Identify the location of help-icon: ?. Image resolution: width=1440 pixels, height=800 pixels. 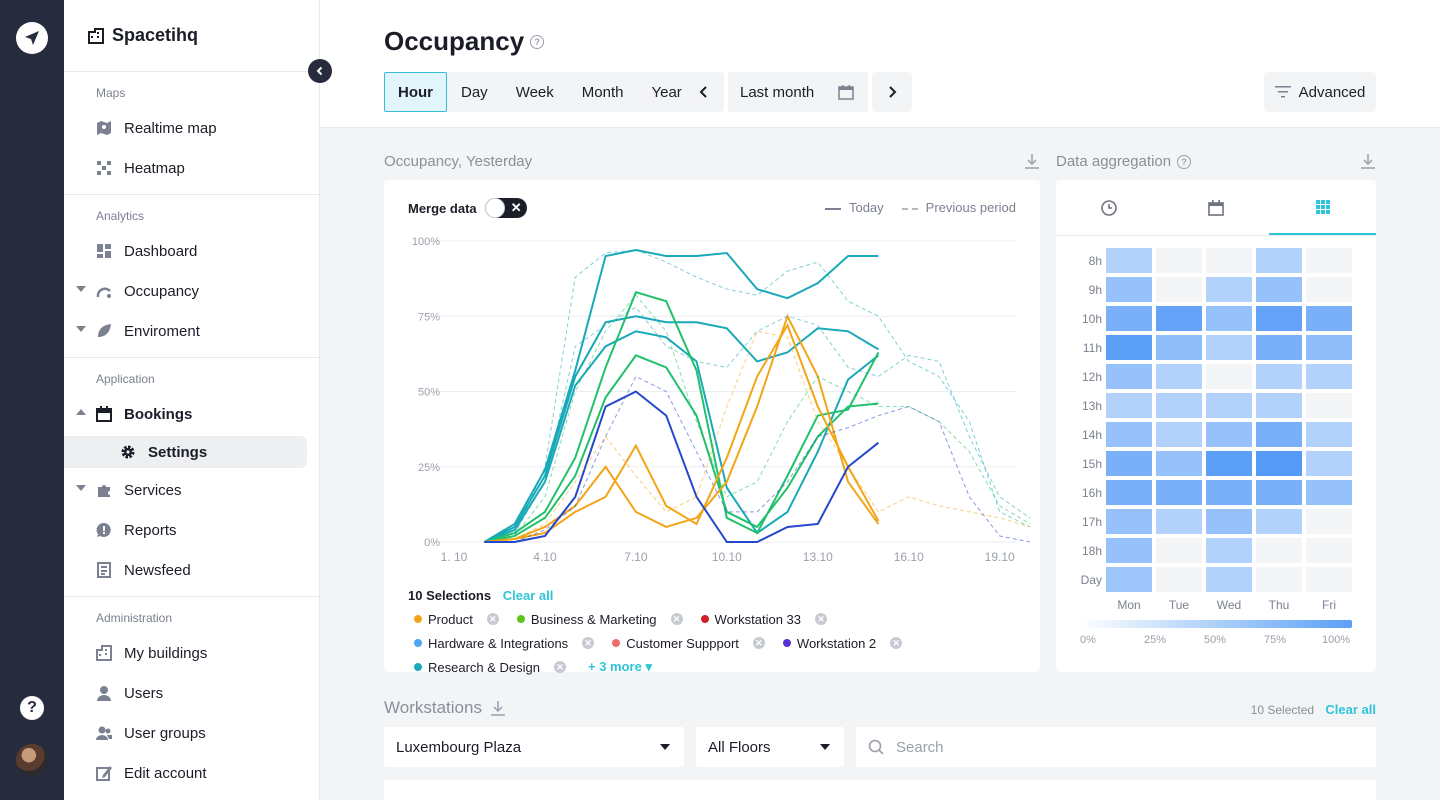
(32, 708).